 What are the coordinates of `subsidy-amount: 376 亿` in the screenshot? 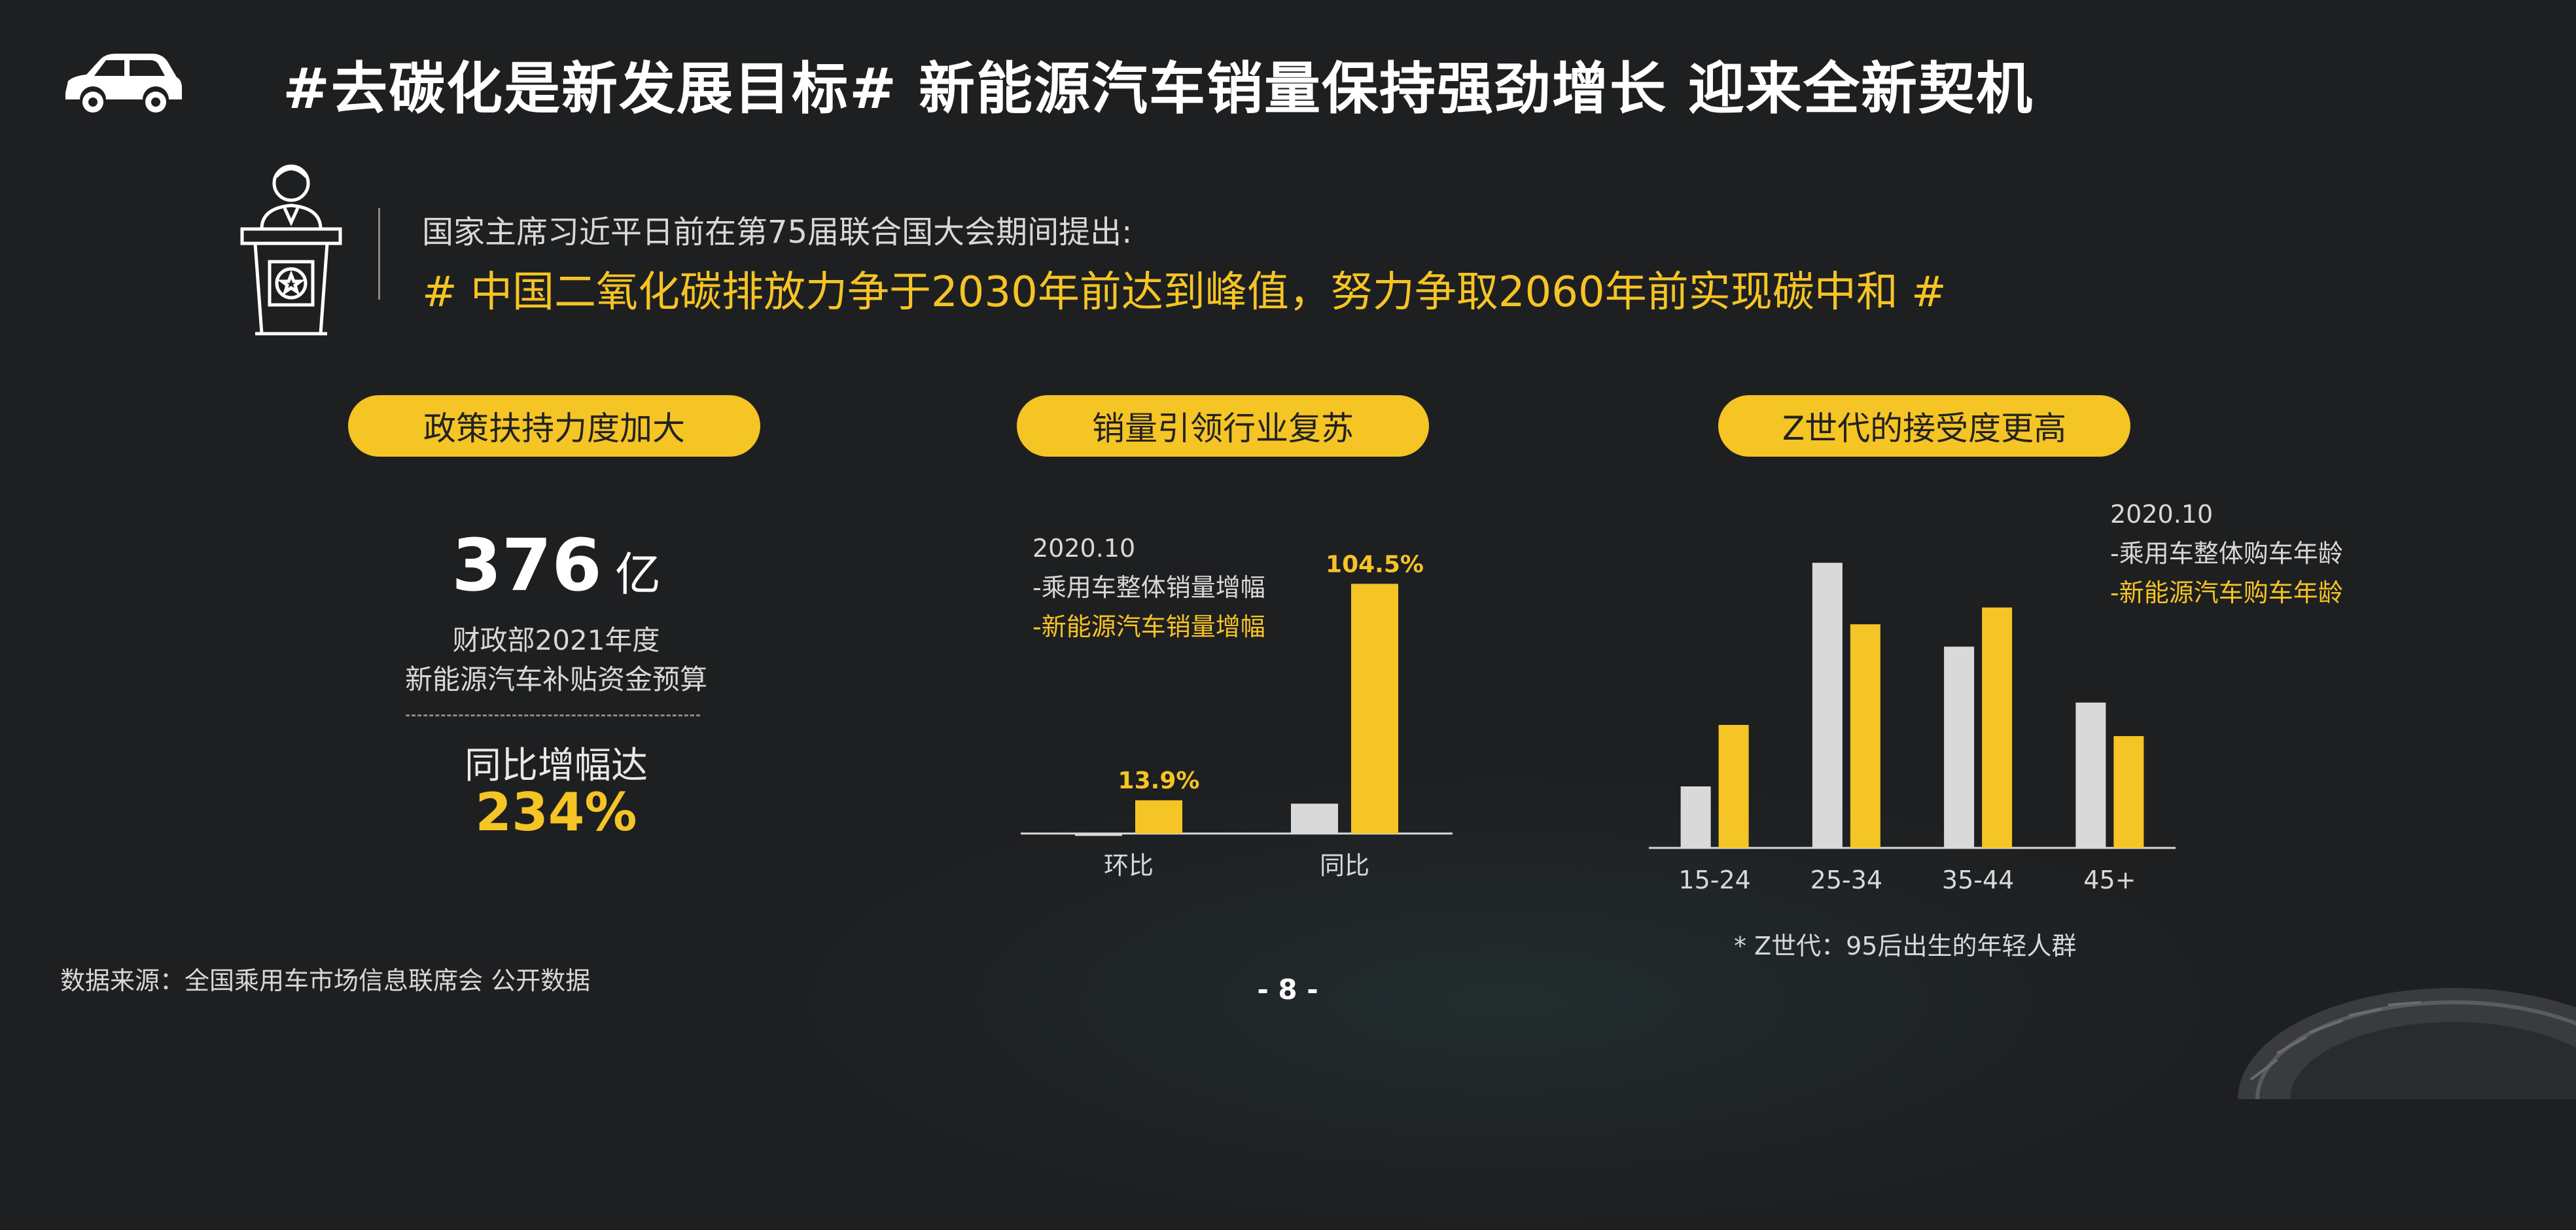 It's located at (556, 565).